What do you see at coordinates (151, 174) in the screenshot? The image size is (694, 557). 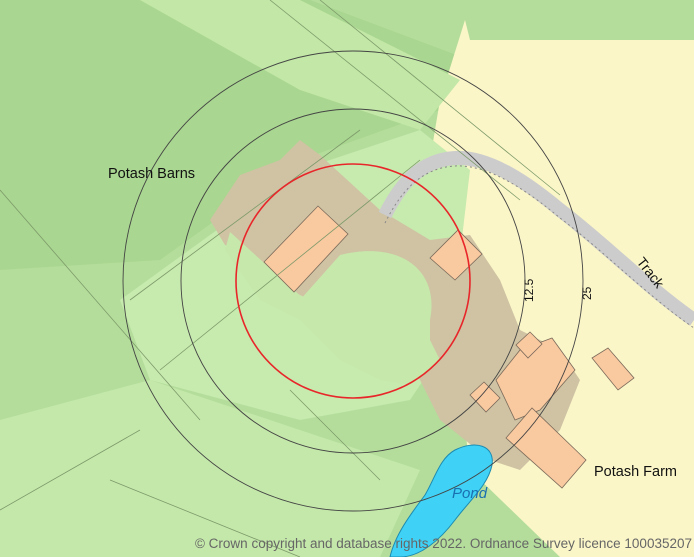 I see `label-potash-barns: Potash Barns` at bounding box center [151, 174].